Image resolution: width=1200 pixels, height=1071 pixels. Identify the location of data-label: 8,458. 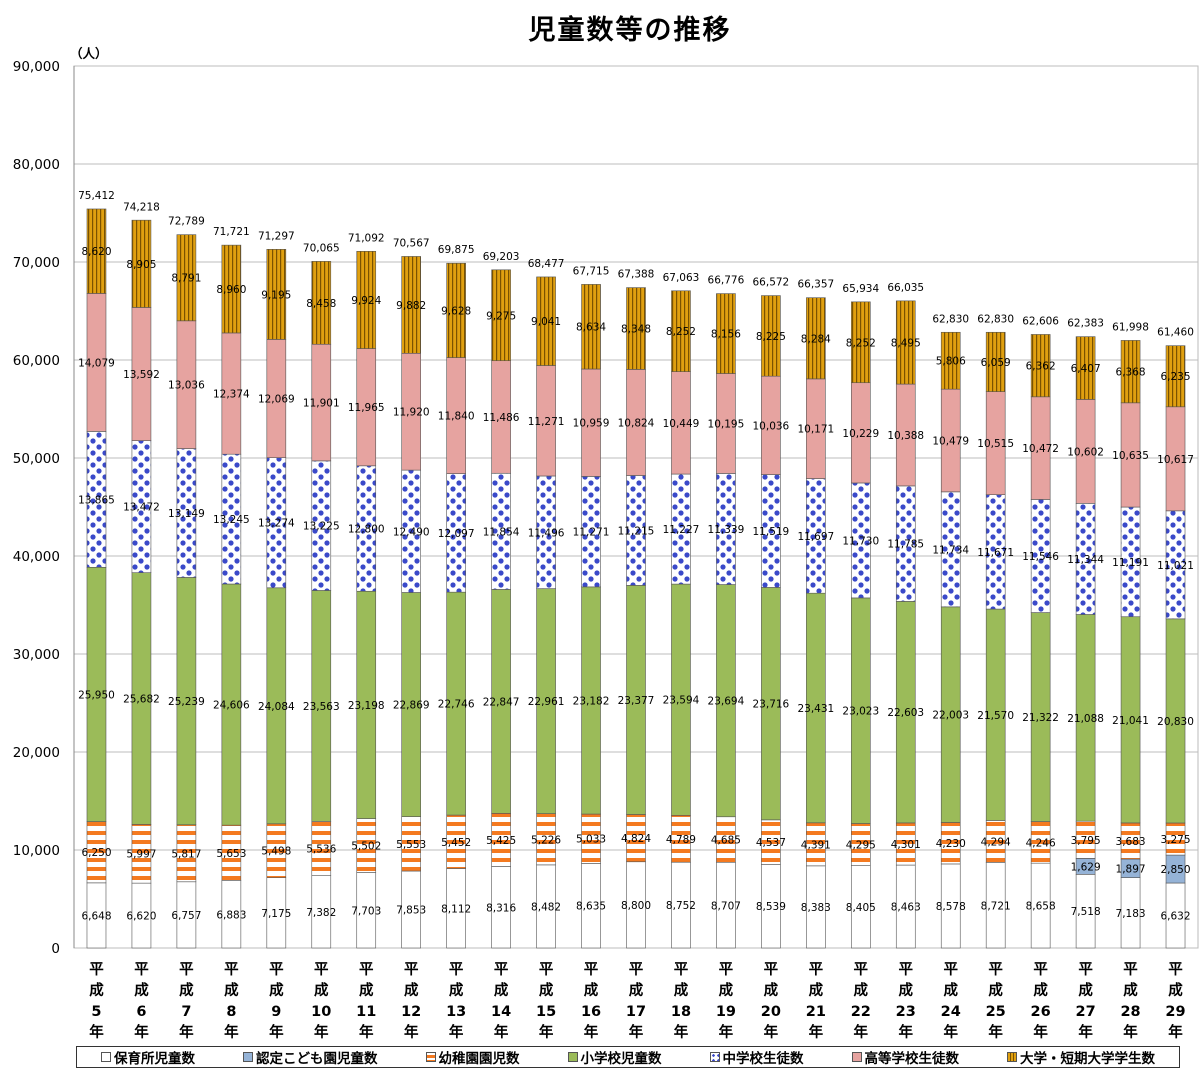
(321, 304).